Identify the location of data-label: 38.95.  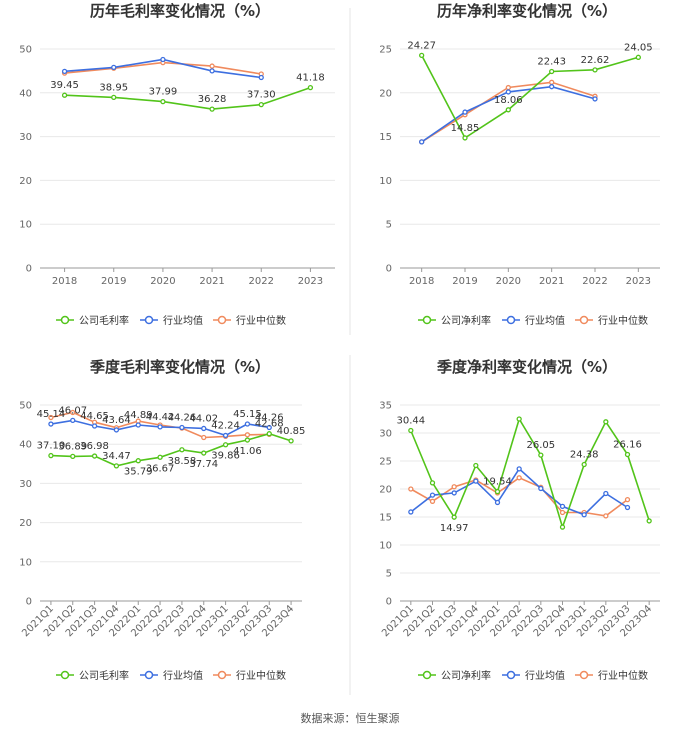
(113, 87).